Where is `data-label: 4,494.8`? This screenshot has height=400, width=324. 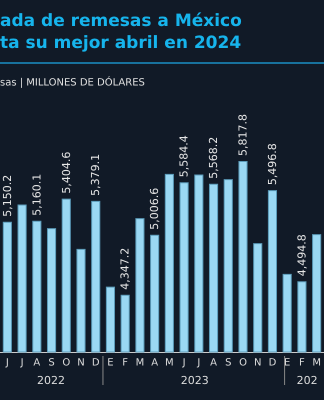
data-label: 4,494.8 is located at coordinates (301, 255).